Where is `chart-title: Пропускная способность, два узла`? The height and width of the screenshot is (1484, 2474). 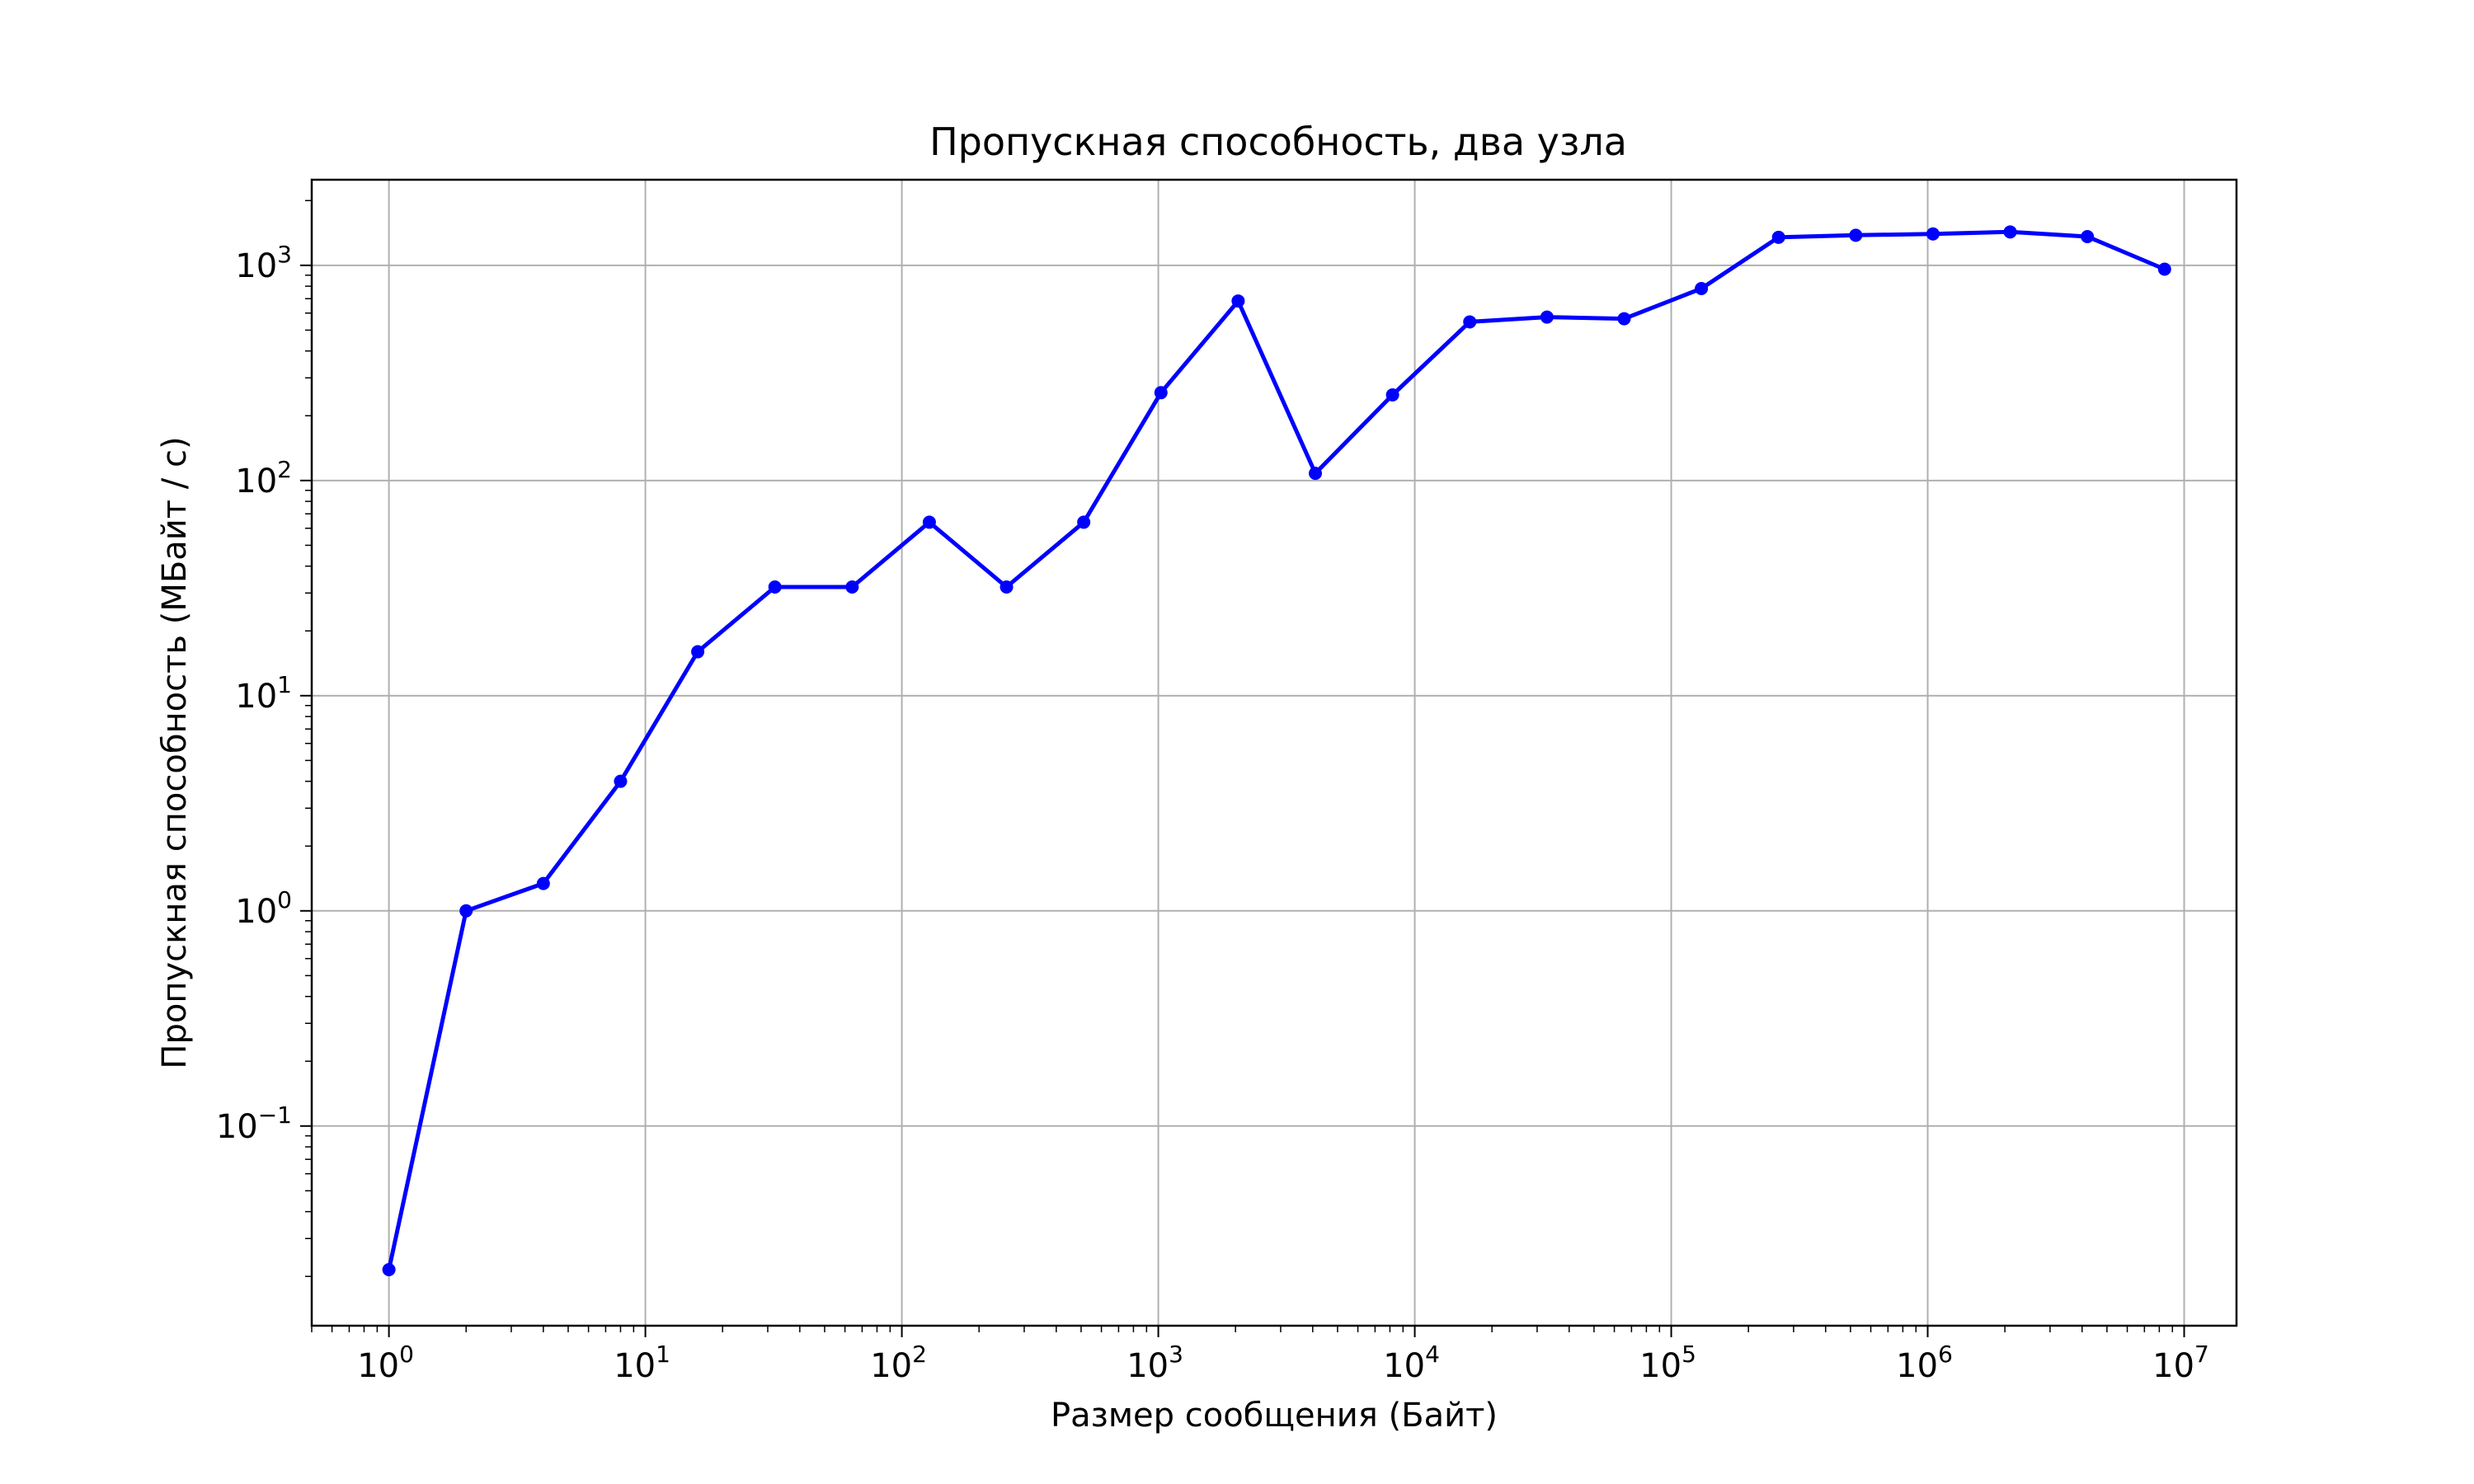 chart-title: Пропускная способность, два узла is located at coordinates (1278, 142).